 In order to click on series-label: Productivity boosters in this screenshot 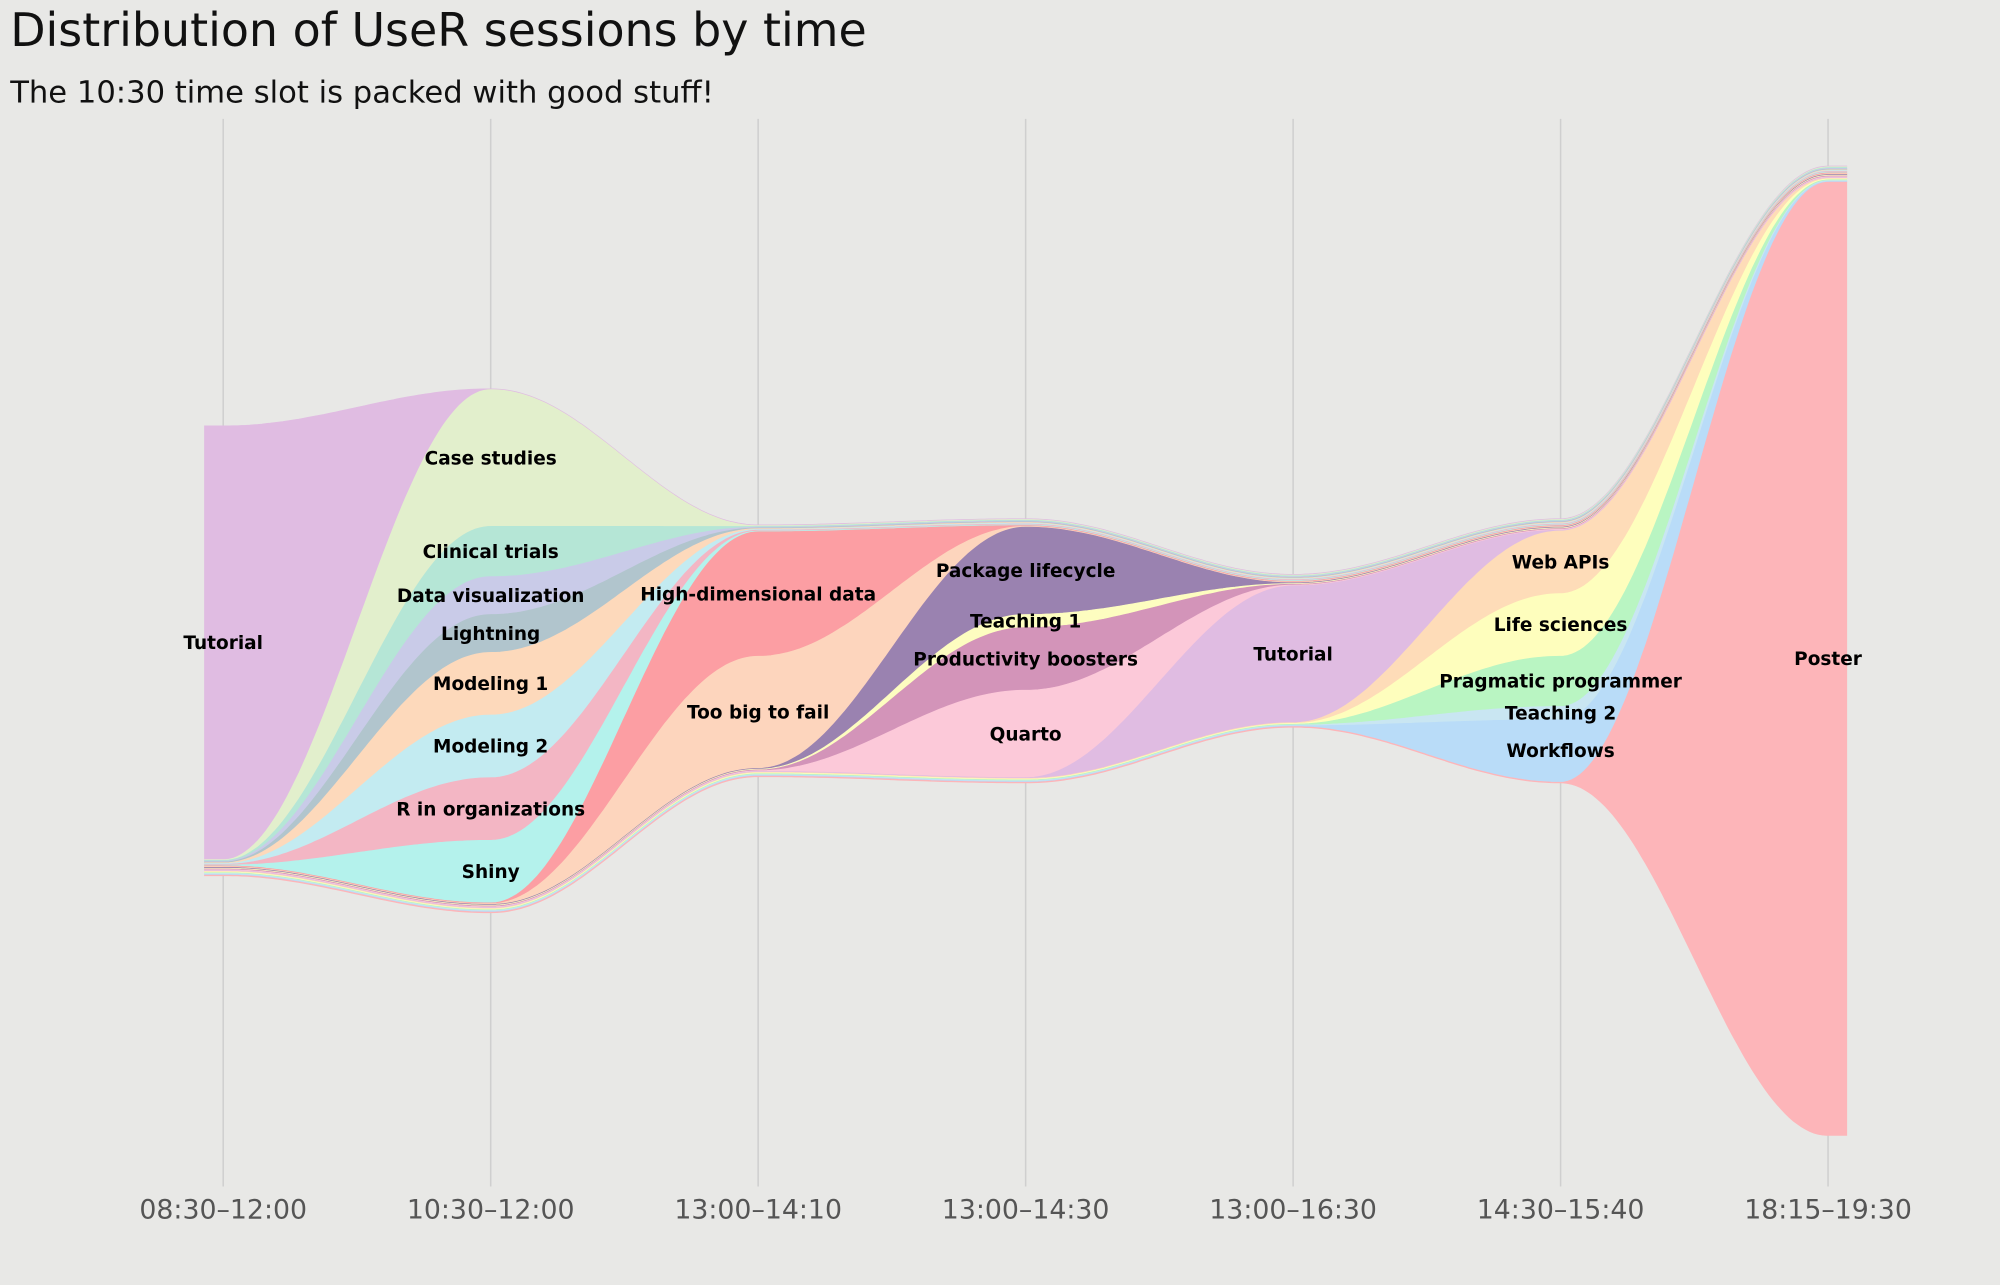, I will do `click(1025, 659)`.